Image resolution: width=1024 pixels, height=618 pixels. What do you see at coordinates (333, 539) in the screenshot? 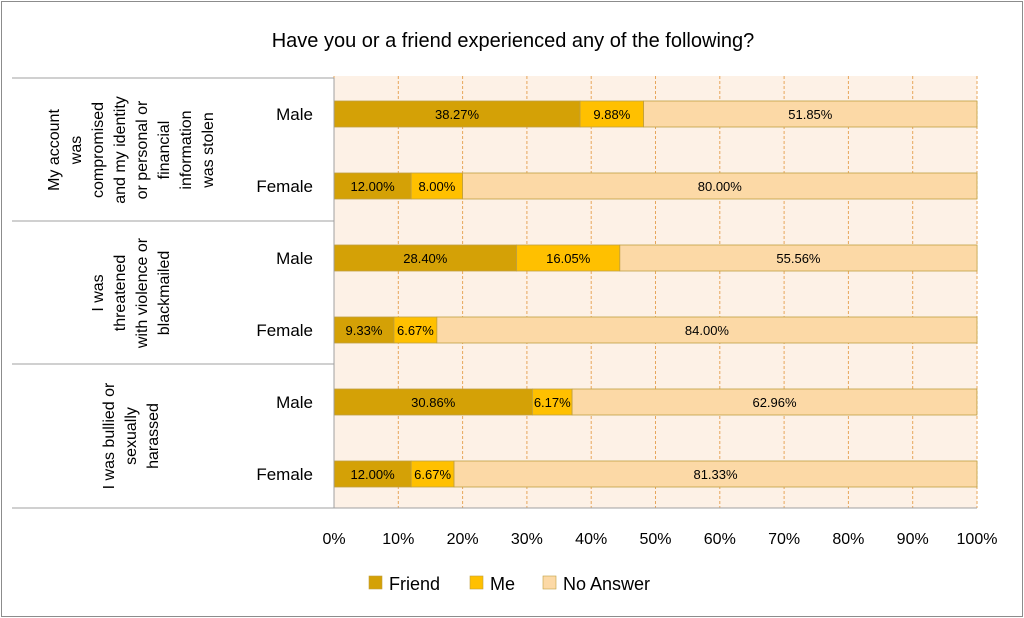
I see `x-tick-label: 0%` at bounding box center [333, 539].